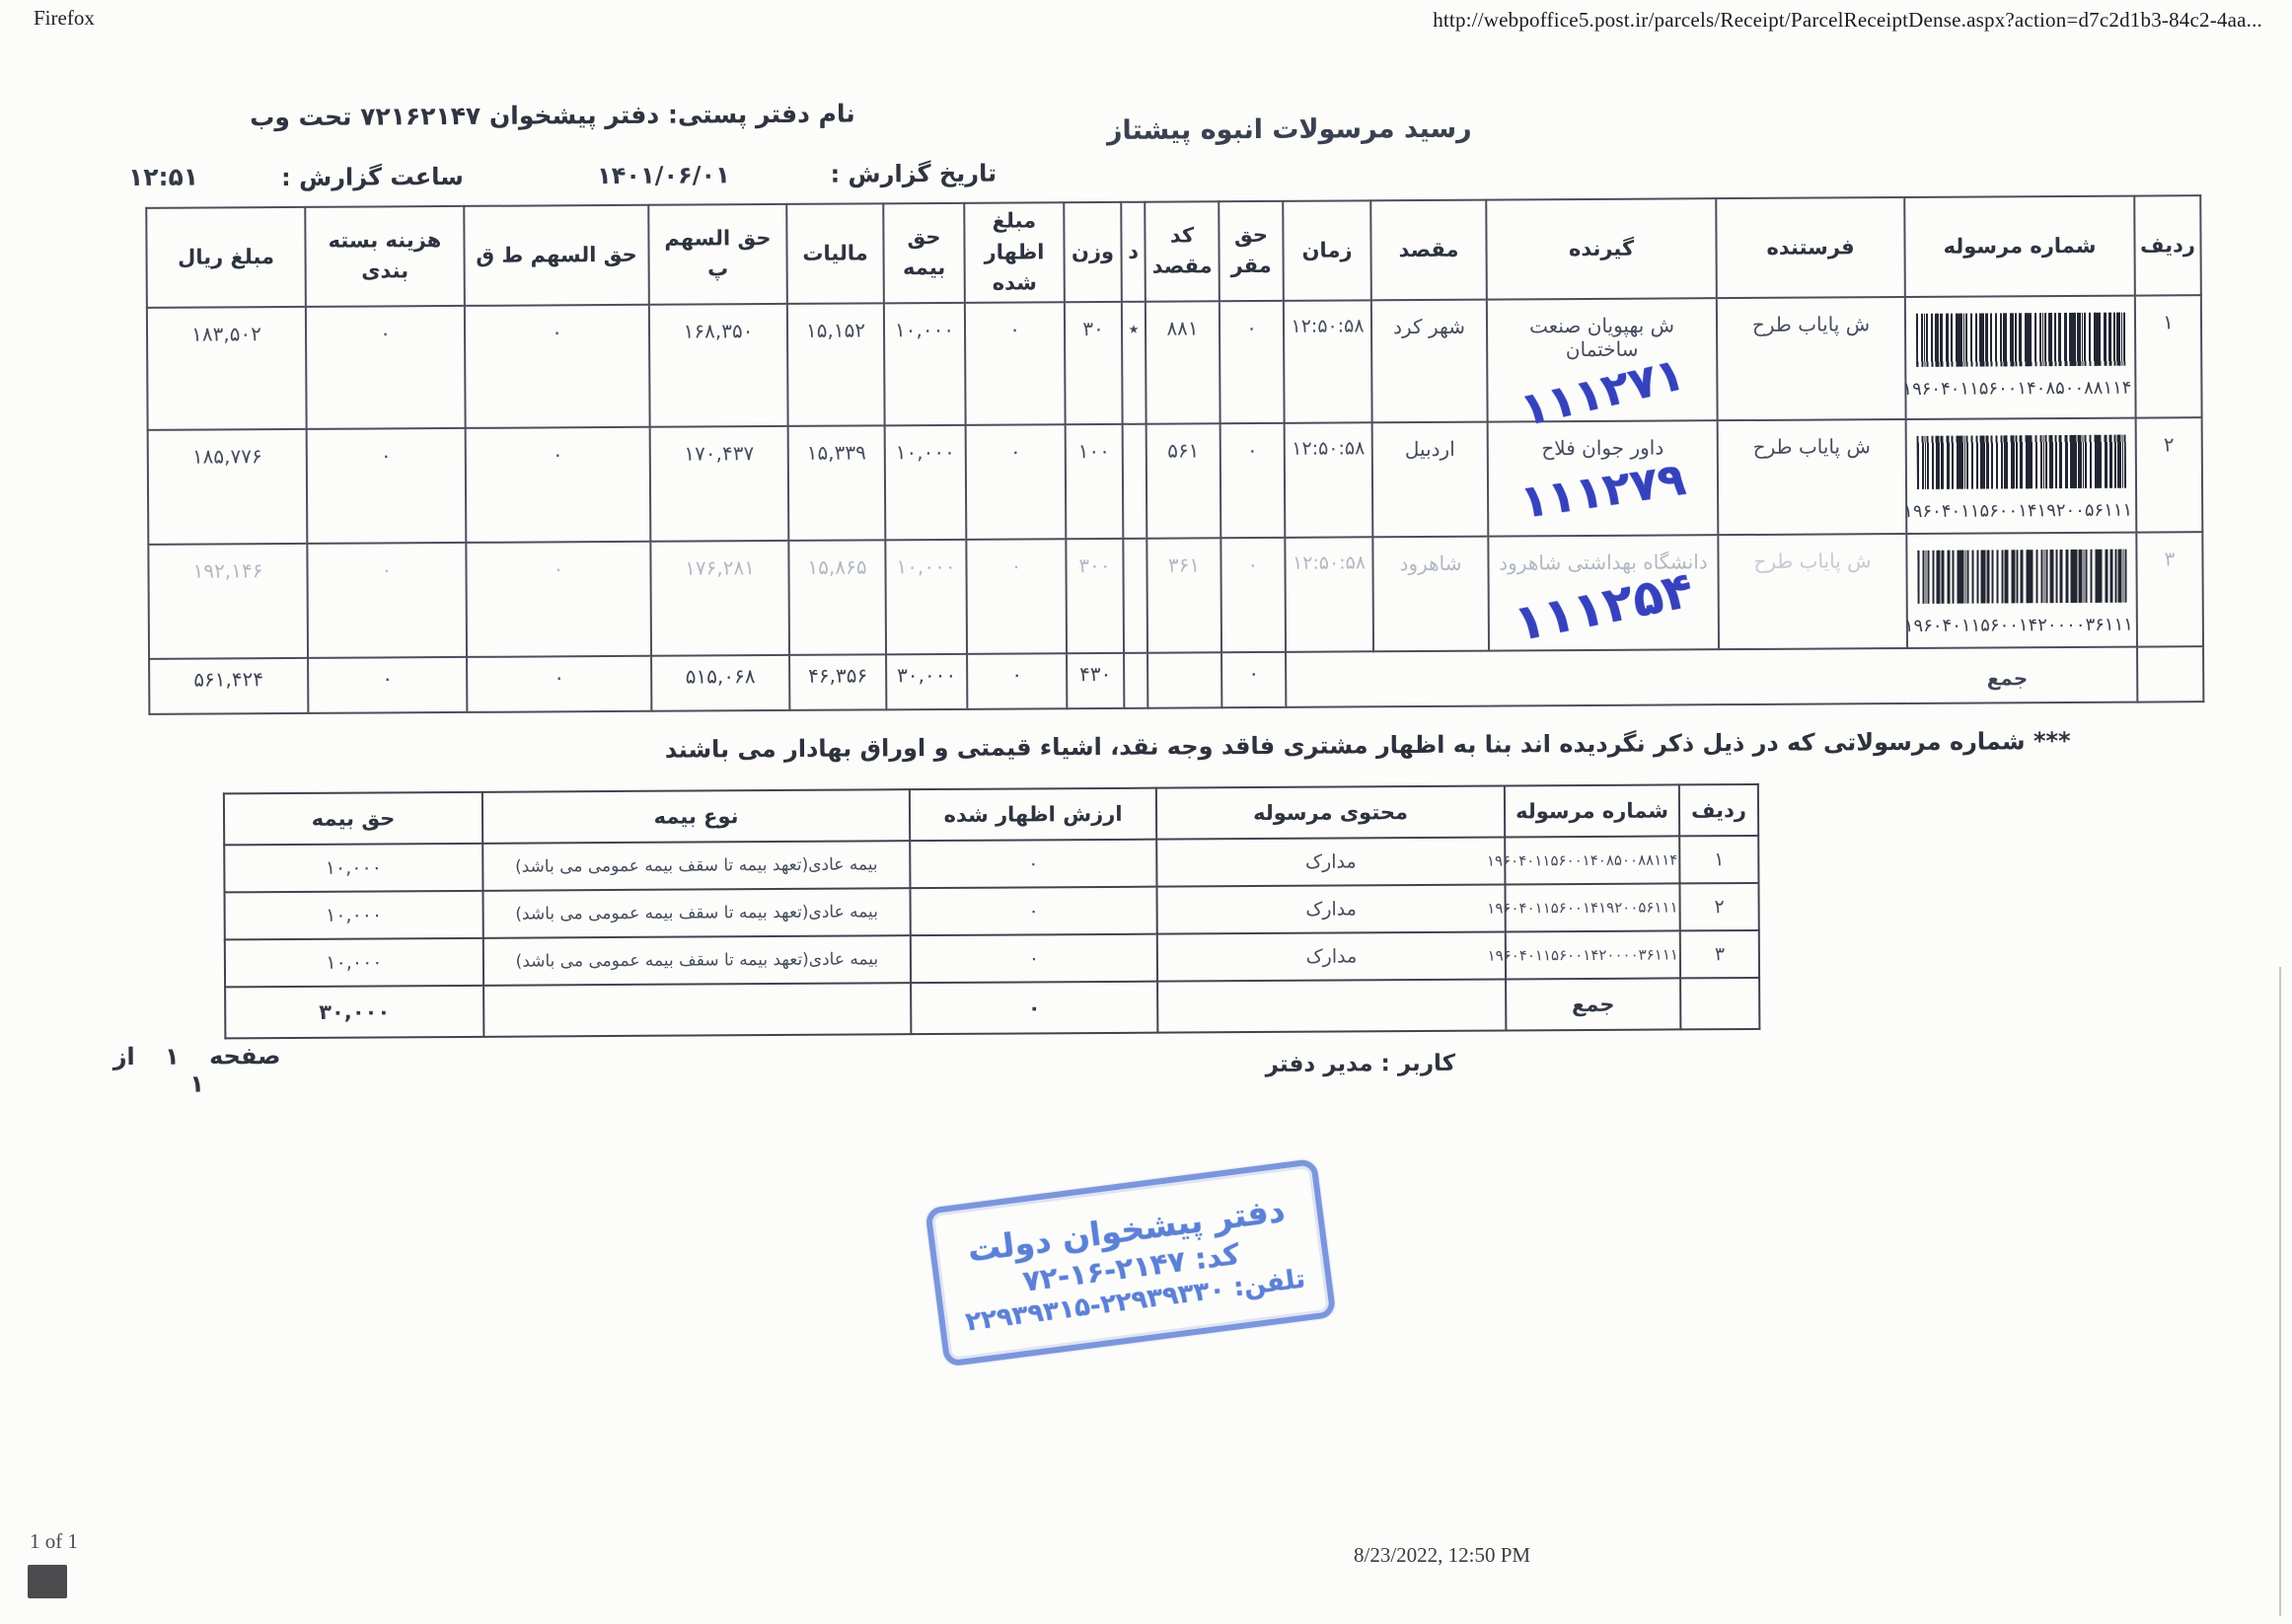 The height and width of the screenshot is (1624, 2292). What do you see at coordinates (372, 177) in the screenshot?
I see `report-time-label: ساعت گزارش :` at bounding box center [372, 177].